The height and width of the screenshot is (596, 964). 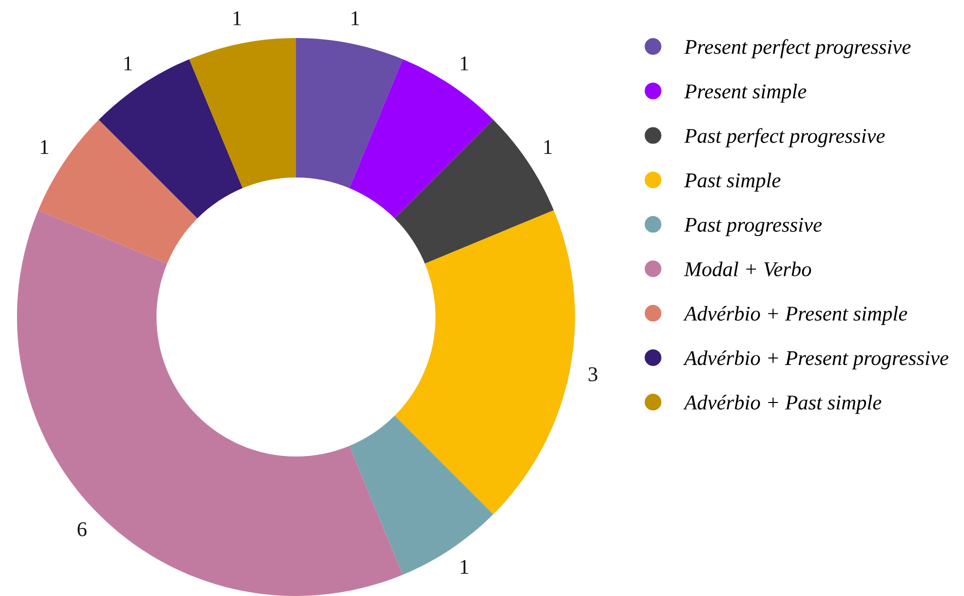 I want to click on data-label: 6, so click(x=82, y=529).